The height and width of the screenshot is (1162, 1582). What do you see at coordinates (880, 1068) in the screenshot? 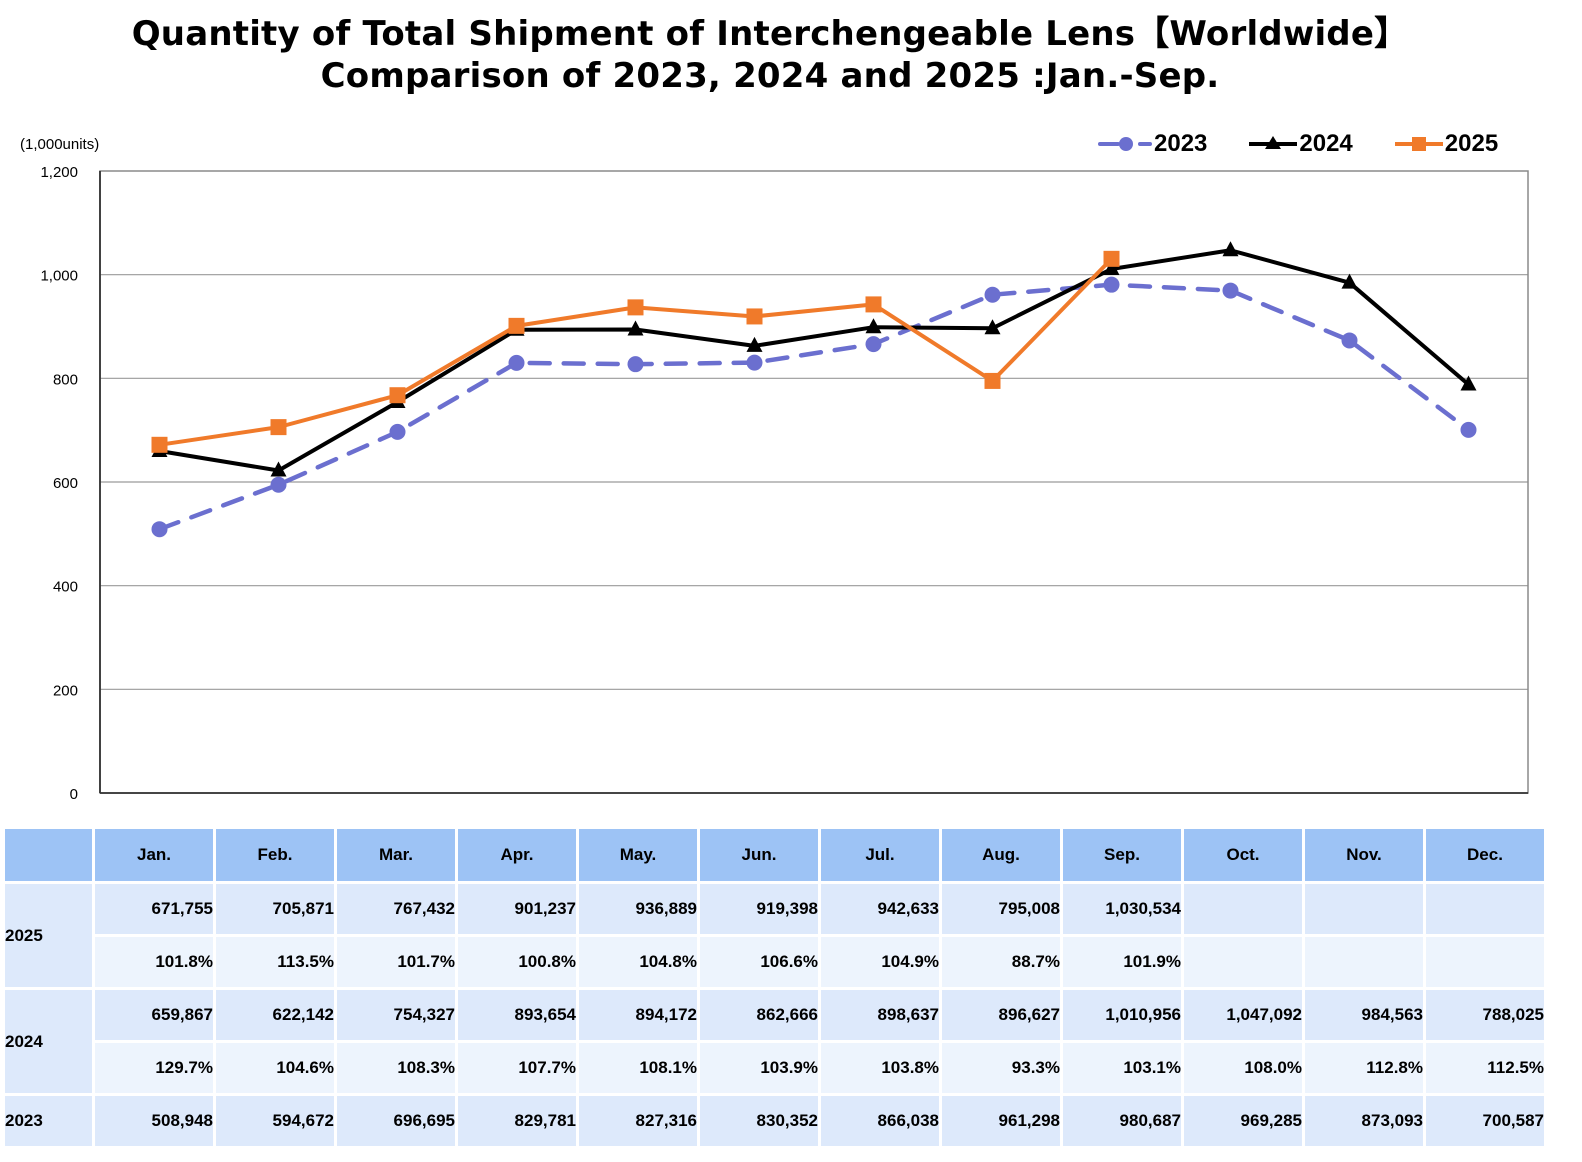
I see `table-cell-yoy-percent: 103.8%` at bounding box center [880, 1068].